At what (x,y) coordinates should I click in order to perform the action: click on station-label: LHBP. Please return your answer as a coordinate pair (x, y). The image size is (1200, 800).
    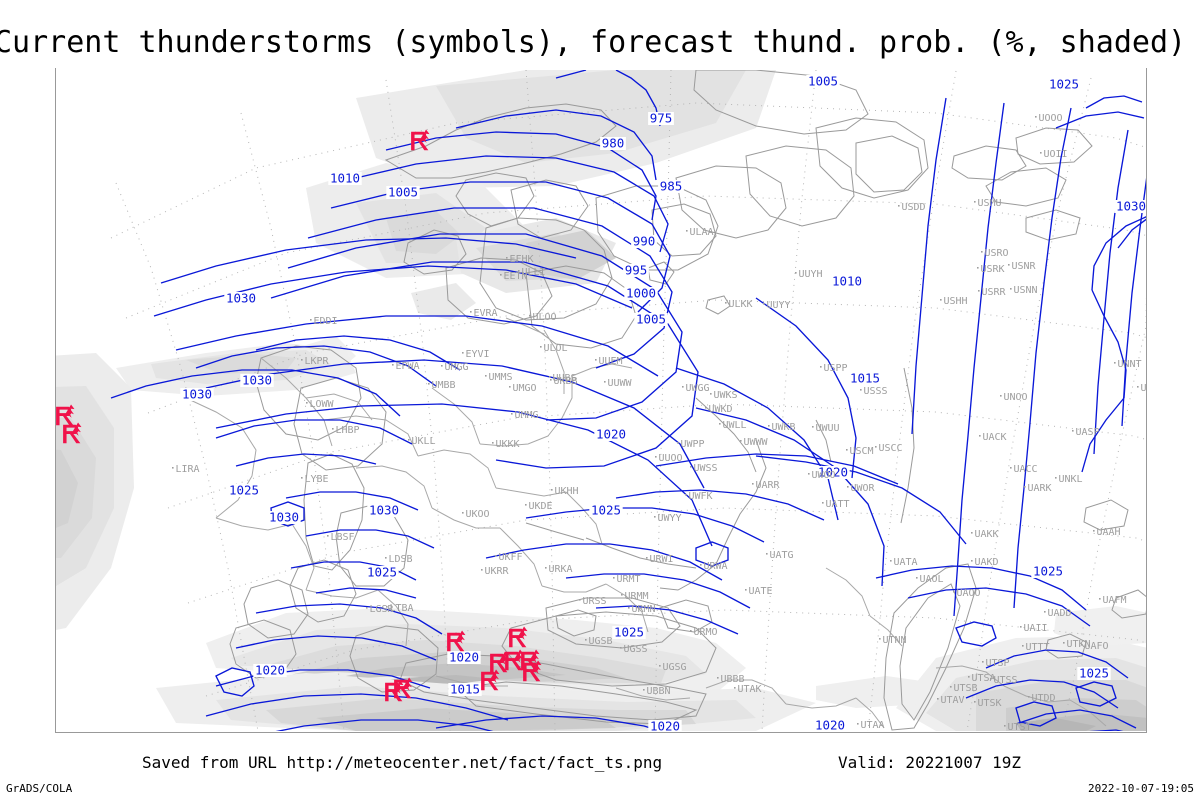
    Looking at the image, I should click on (348, 430).